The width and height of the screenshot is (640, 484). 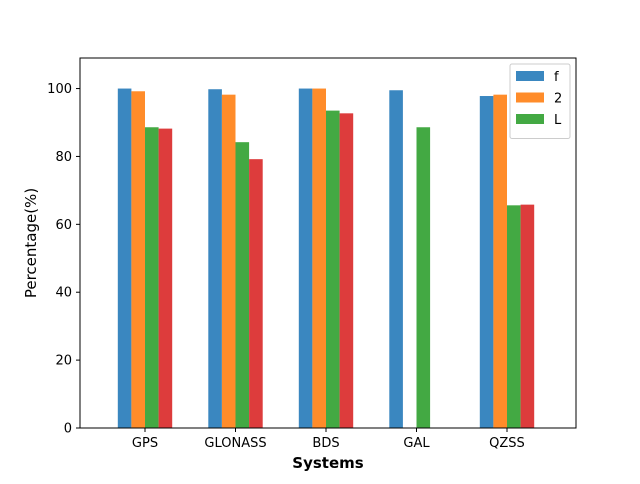 What do you see at coordinates (63, 259) in the screenshot?
I see `y-axis: 0 20 40 60 80 100` at bounding box center [63, 259].